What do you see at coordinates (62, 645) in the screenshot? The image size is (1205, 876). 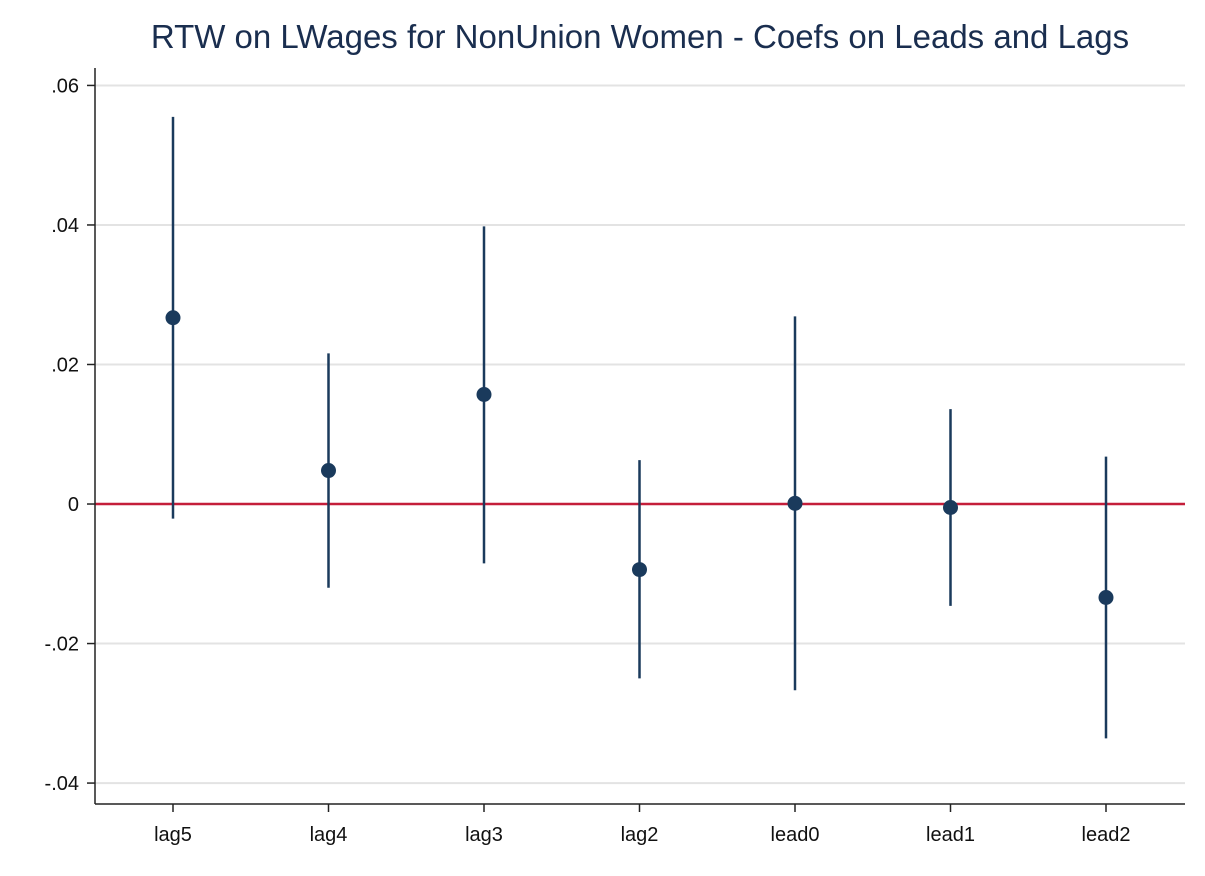 I see `y-tick-label: -.02` at bounding box center [62, 645].